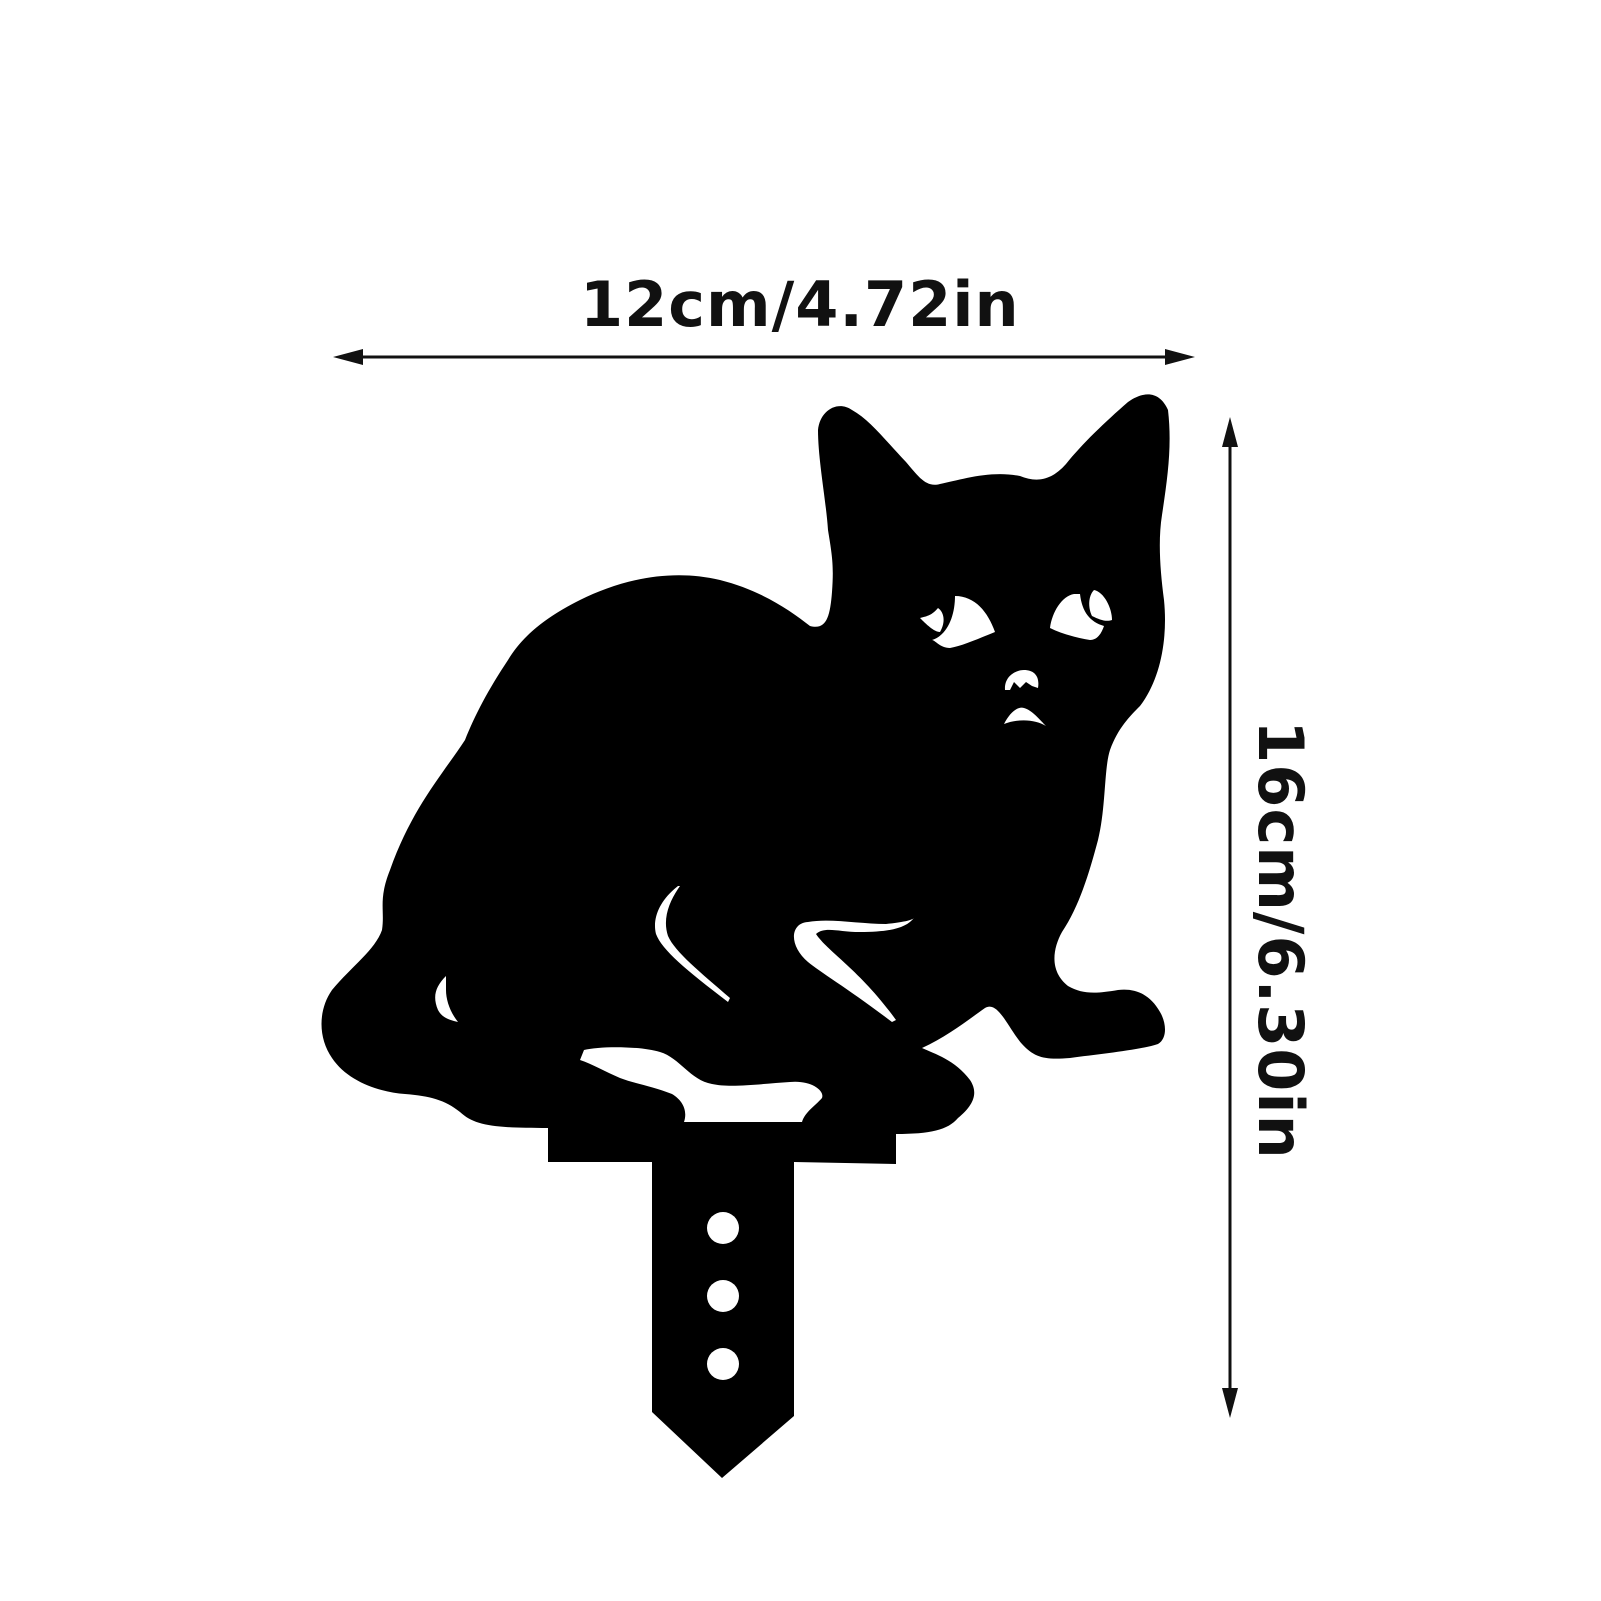 This screenshot has width=1601, height=1601. Describe the element at coordinates (853, 970) in the screenshot. I see `rear-paw-line-cutout` at that location.